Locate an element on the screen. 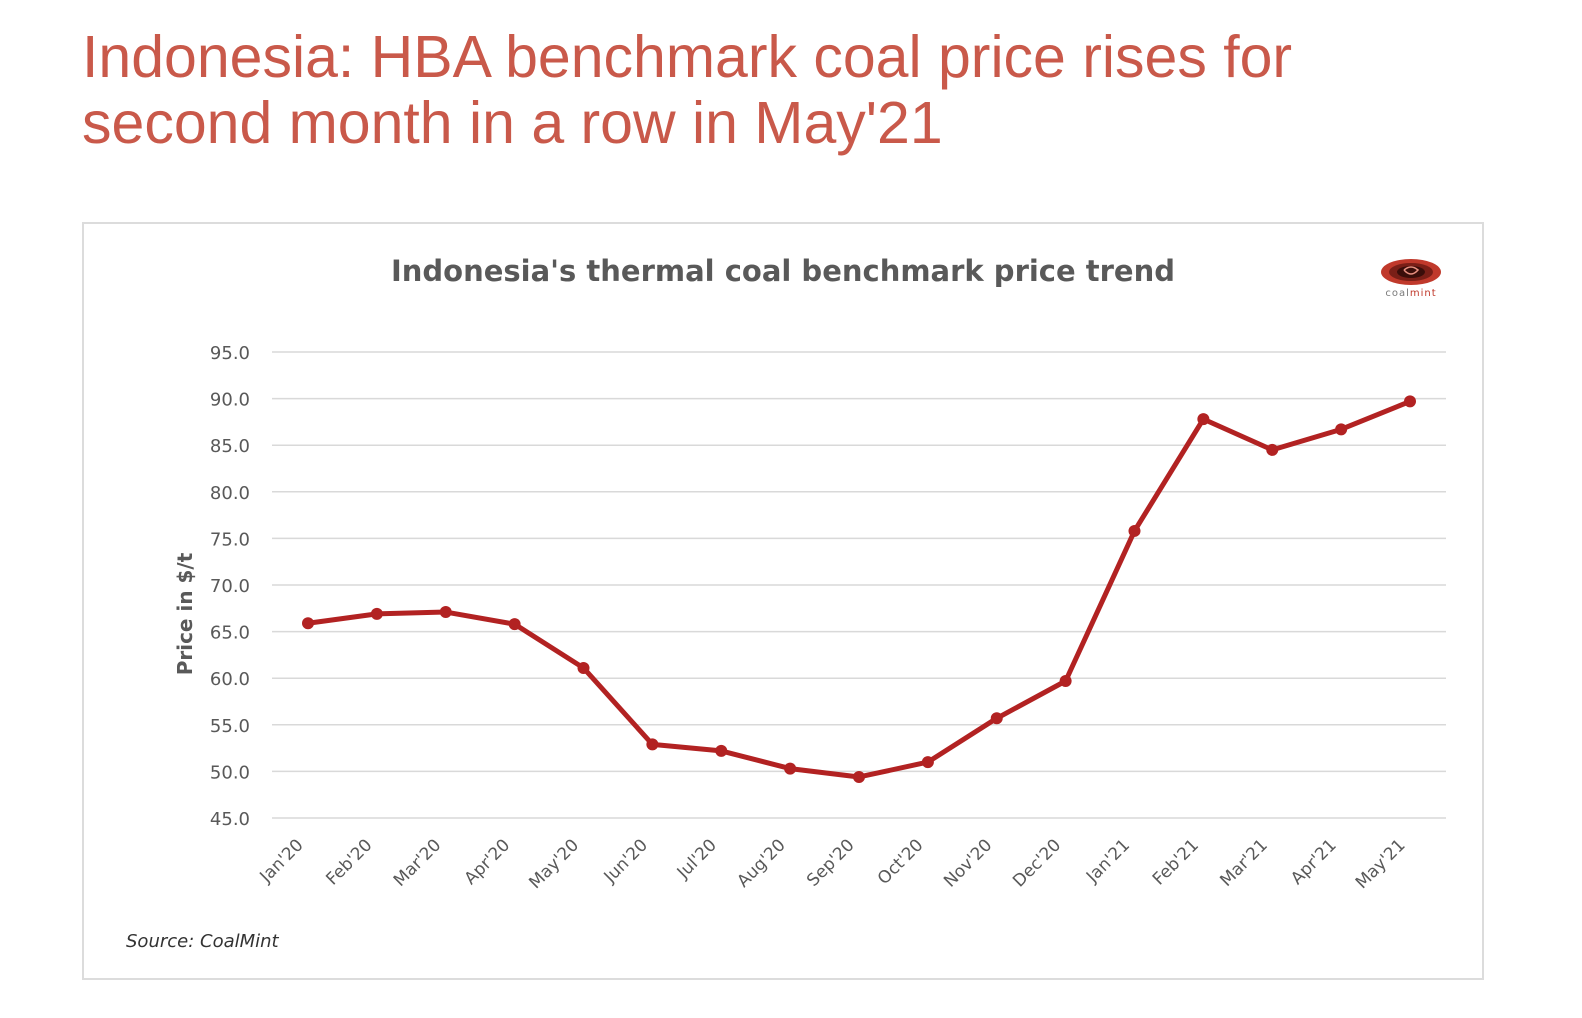  x-tick-label: Feb'21 is located at coordinates (1176, 862).